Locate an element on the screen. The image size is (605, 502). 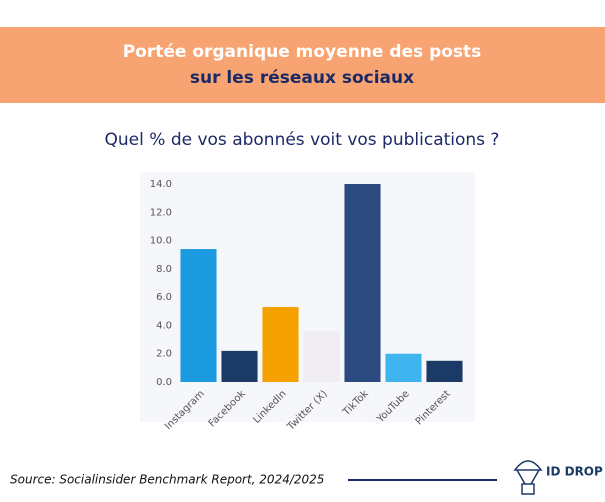
y-tick-label: 6.0 is located at coordinates (164, 297).